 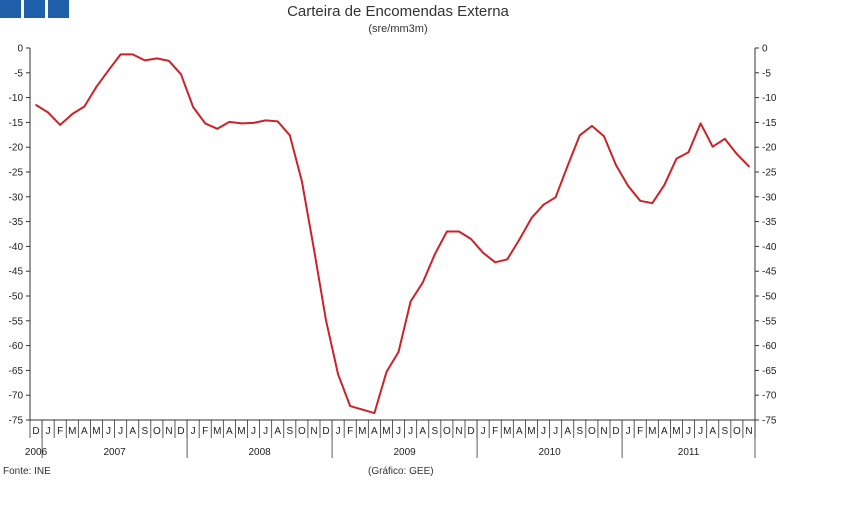 I want to click on y-tick-label-left: -30, so click(x=16, y=197).